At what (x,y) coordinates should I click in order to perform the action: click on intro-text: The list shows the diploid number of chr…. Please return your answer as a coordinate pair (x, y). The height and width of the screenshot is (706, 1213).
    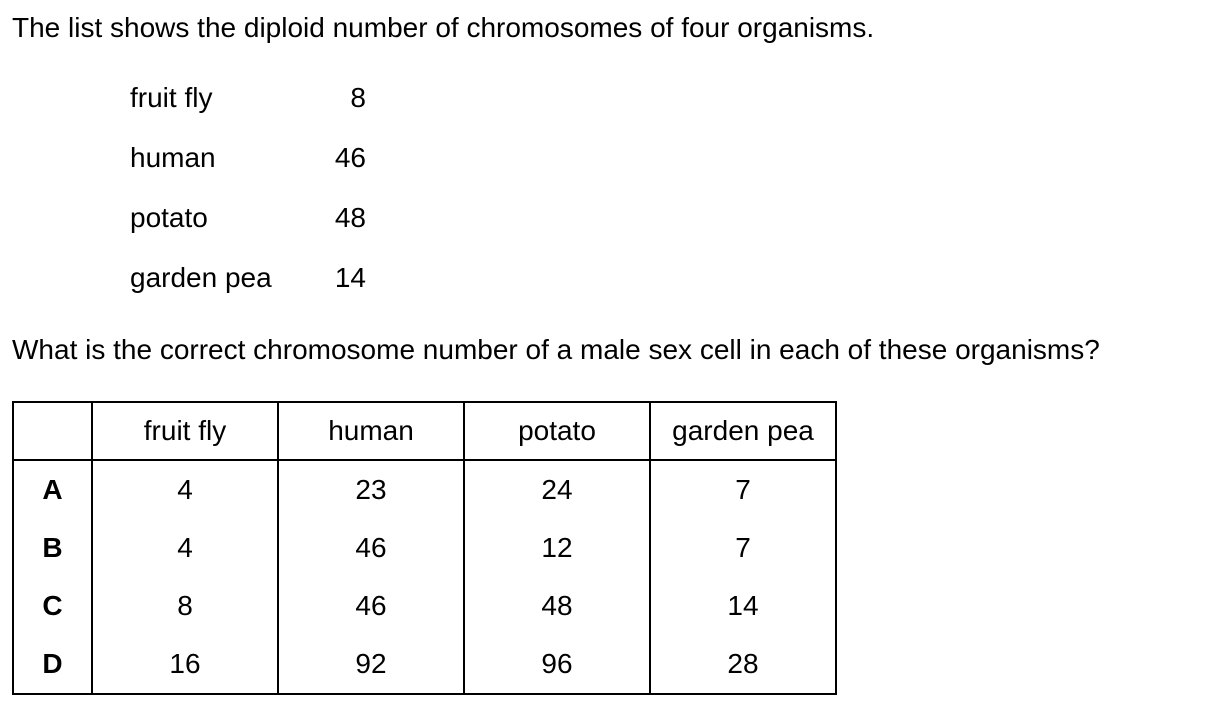
    Looking at the image, I should click on (443, 27).